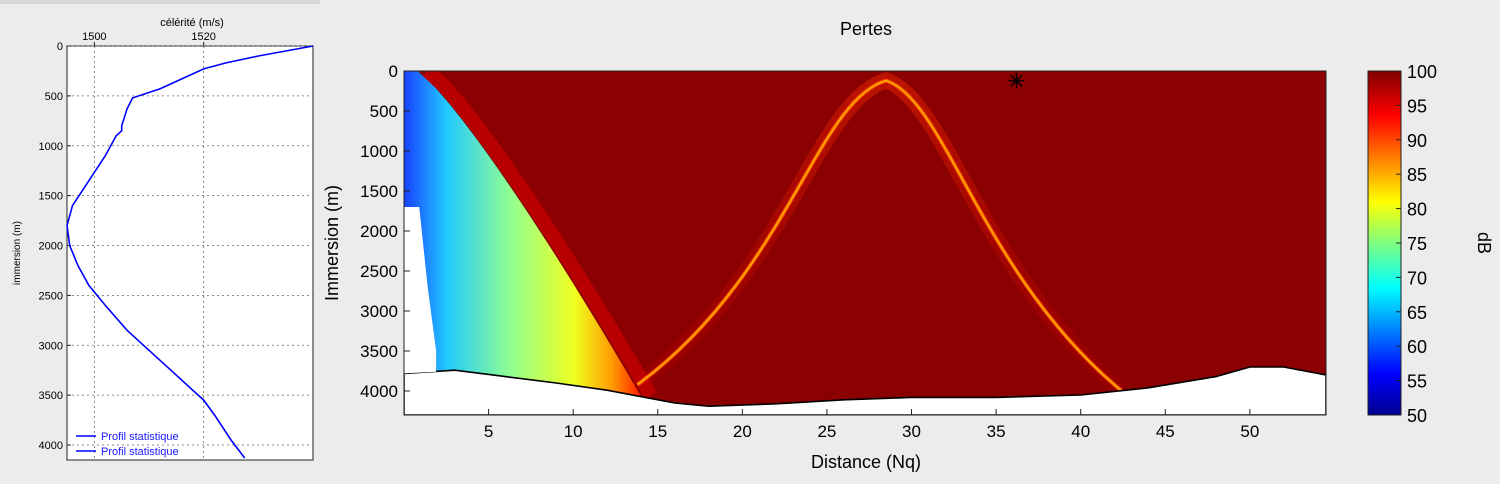 The width and height of the screenshot is (1500, 484). I want to click on colorbar-ticks: 50 55 60 65 70 75 80 85 90 95 100, so click(1416, 244).